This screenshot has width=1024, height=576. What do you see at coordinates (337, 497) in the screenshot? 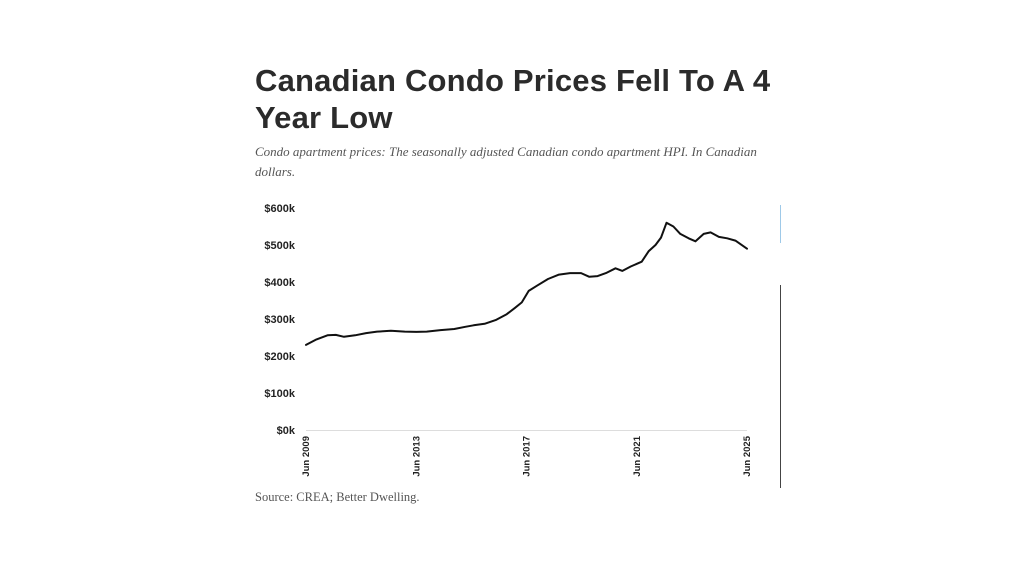
I see `chart-source: Source: CREA; Better Dwelling.` at bounding box center [337, 497].